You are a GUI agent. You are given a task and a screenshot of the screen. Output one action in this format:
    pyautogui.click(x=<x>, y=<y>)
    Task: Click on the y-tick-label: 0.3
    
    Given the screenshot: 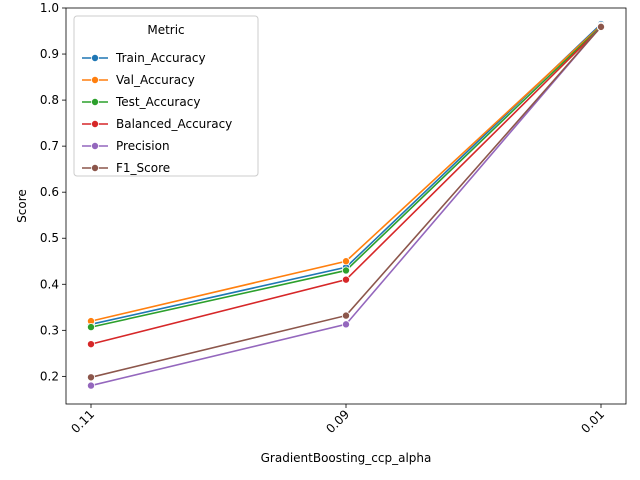 What is the action you would take?
    pyautogui.click(x=49, y=330)
    